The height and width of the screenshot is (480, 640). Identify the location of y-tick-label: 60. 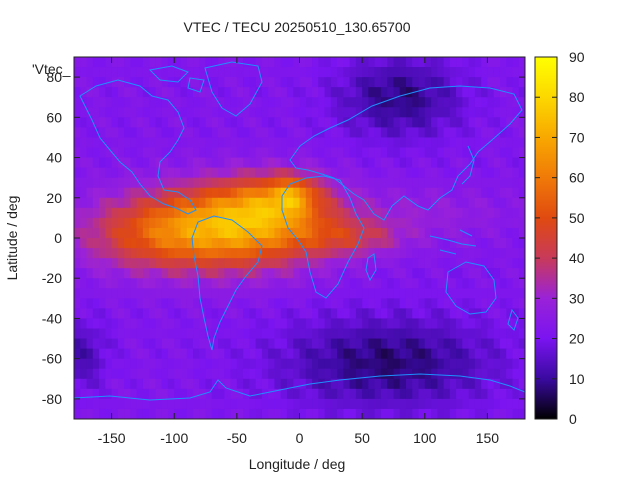
(54, 117).